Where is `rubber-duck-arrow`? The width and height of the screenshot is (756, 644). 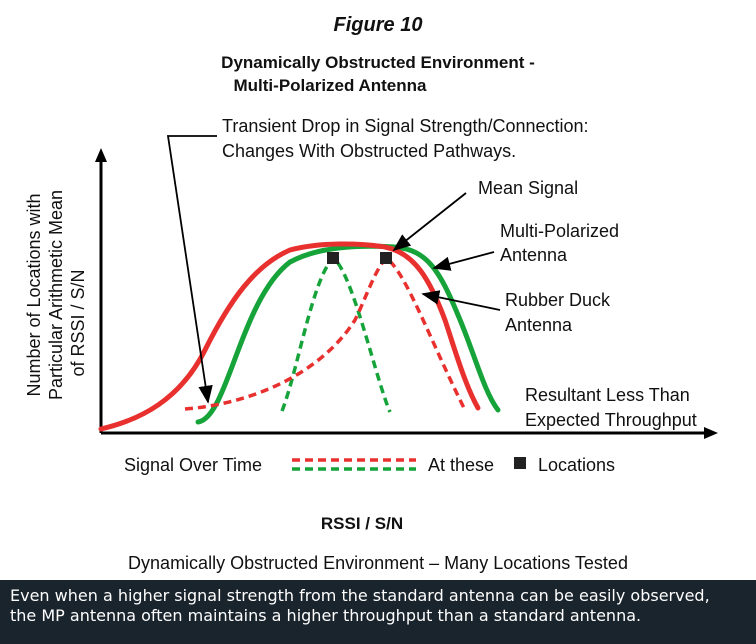 rubber-duck-arrow is located at coordinates (461, 300).